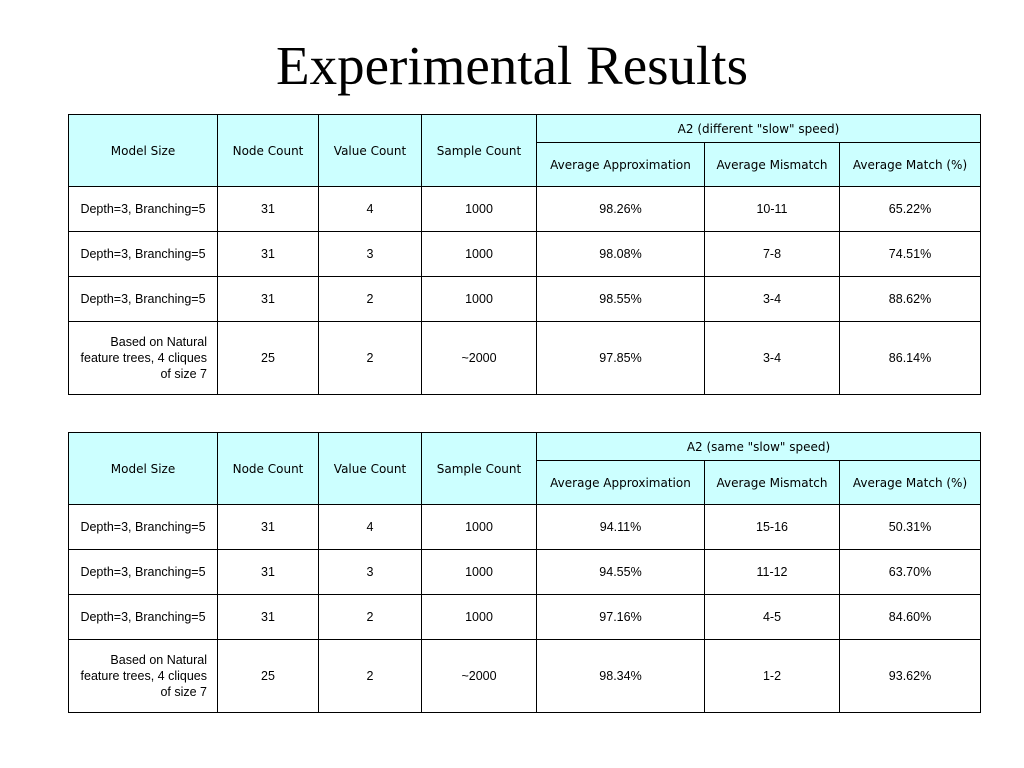  I want to click on header-group: A2 (same "slow" speed), so click(758, 446).